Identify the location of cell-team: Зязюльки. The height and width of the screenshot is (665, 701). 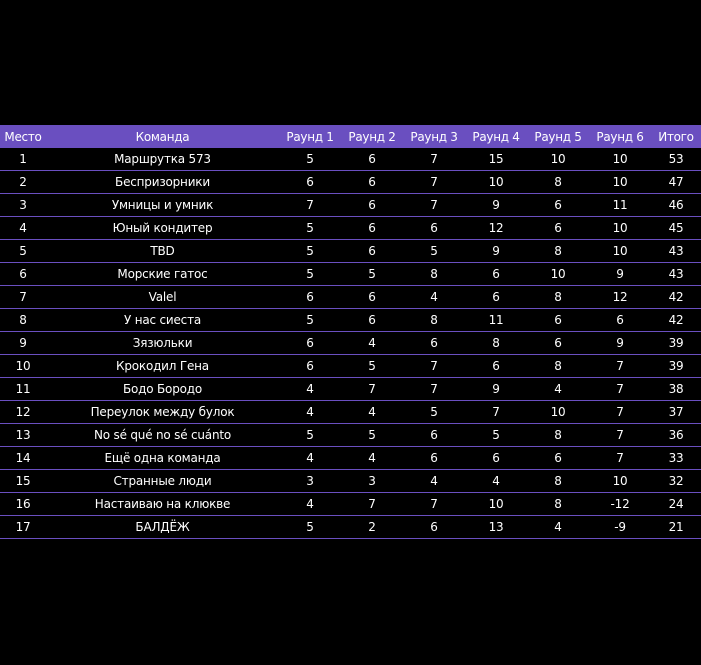
(162, 343).